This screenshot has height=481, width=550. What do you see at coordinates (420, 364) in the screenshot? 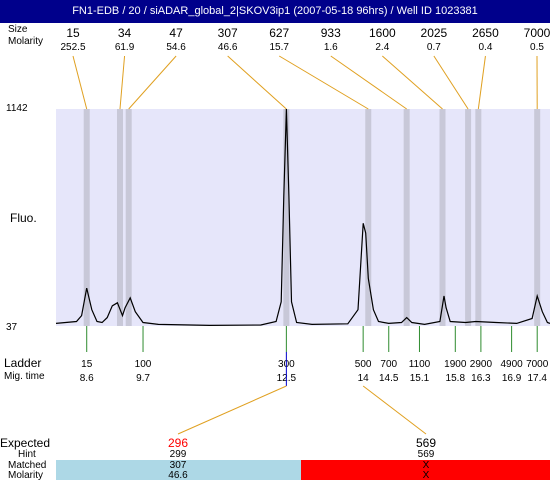
I see `ladder-size-label: 1100` at bounding box center [420, 364].